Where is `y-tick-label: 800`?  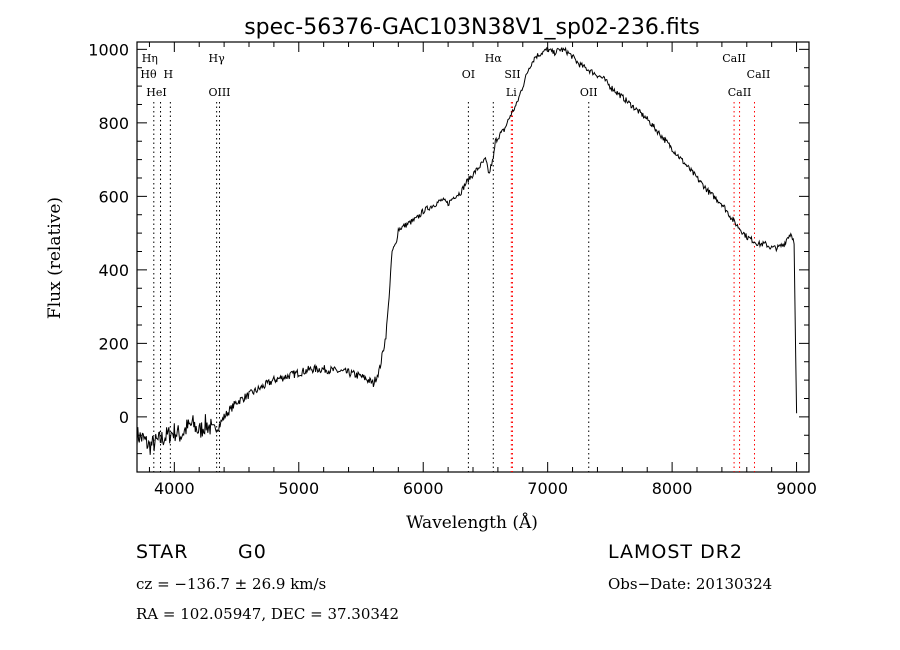
y-tick-label: 800 is located at coordinates (113, 123).